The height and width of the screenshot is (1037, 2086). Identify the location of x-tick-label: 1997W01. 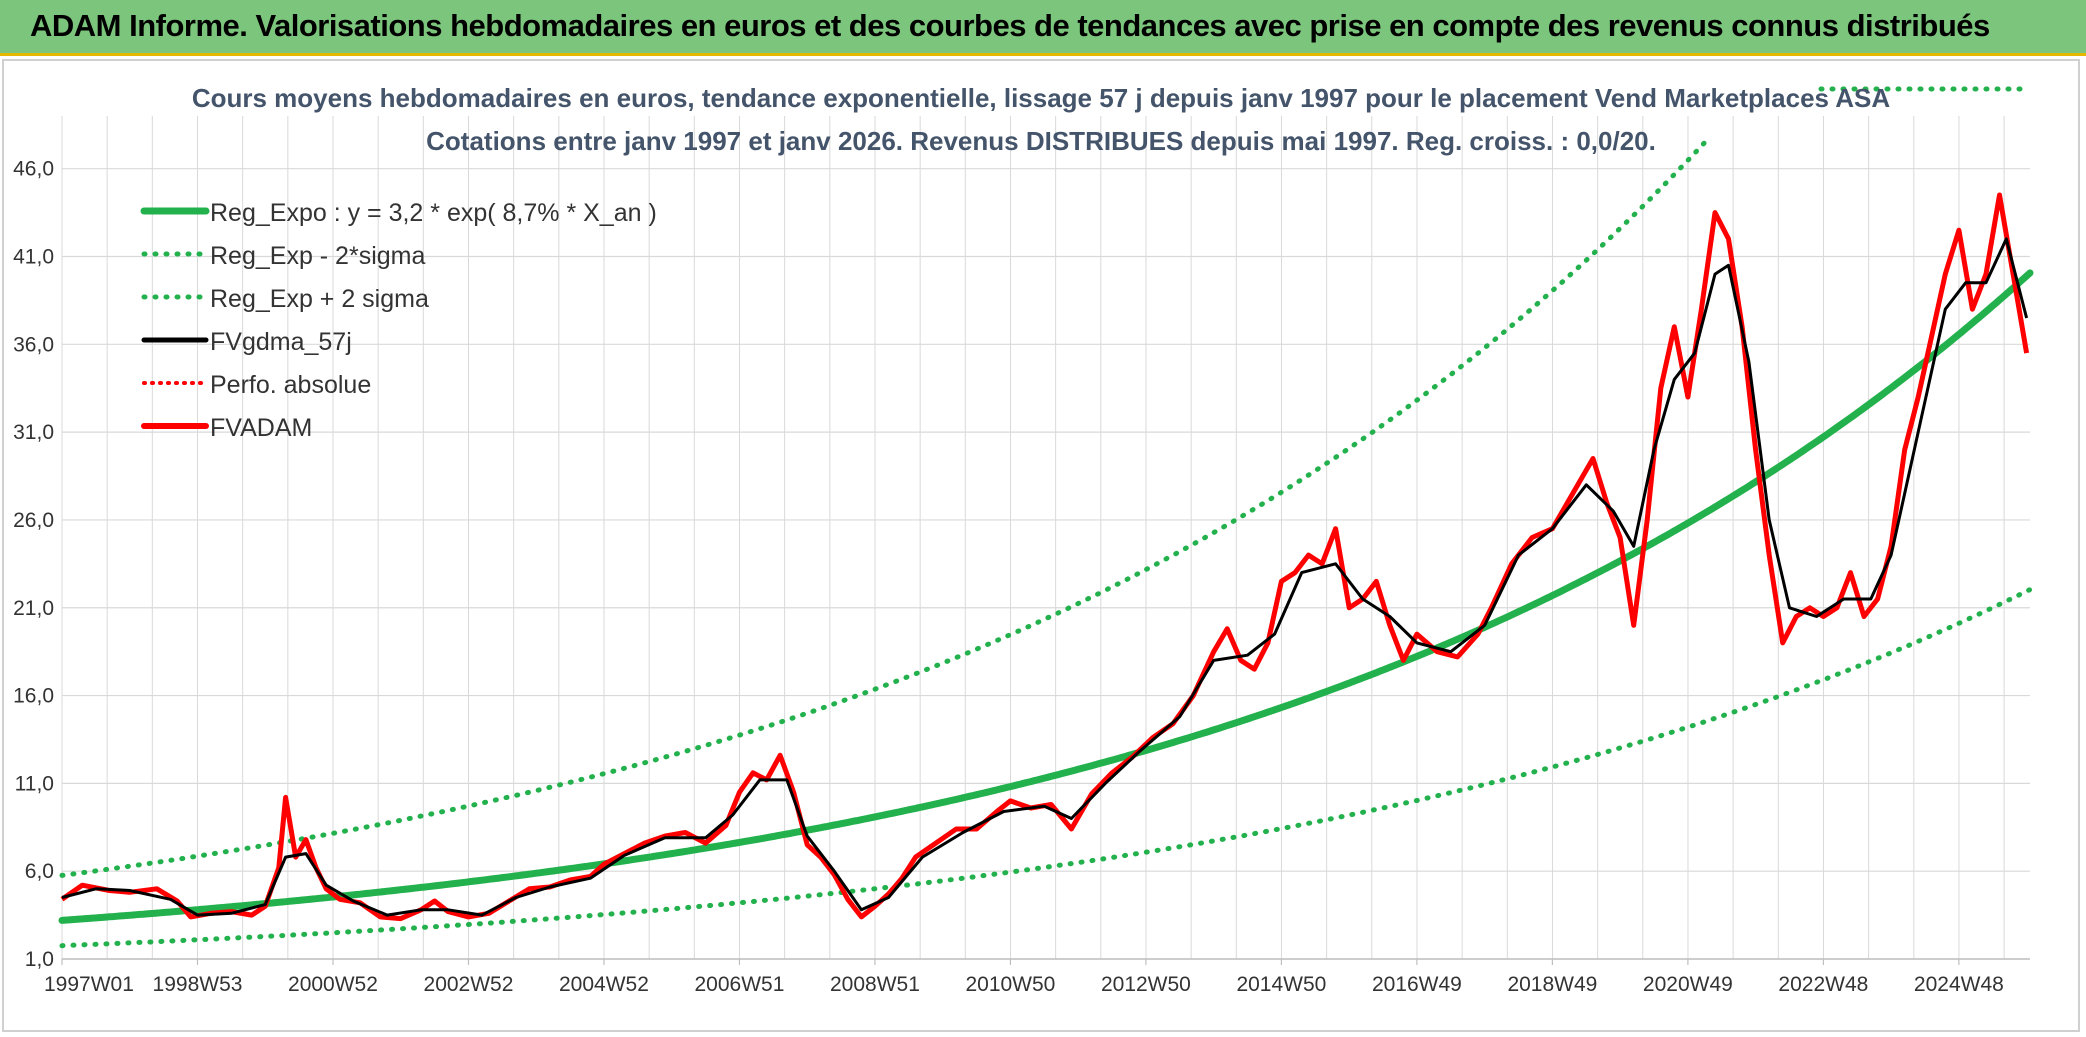
(89, 984).